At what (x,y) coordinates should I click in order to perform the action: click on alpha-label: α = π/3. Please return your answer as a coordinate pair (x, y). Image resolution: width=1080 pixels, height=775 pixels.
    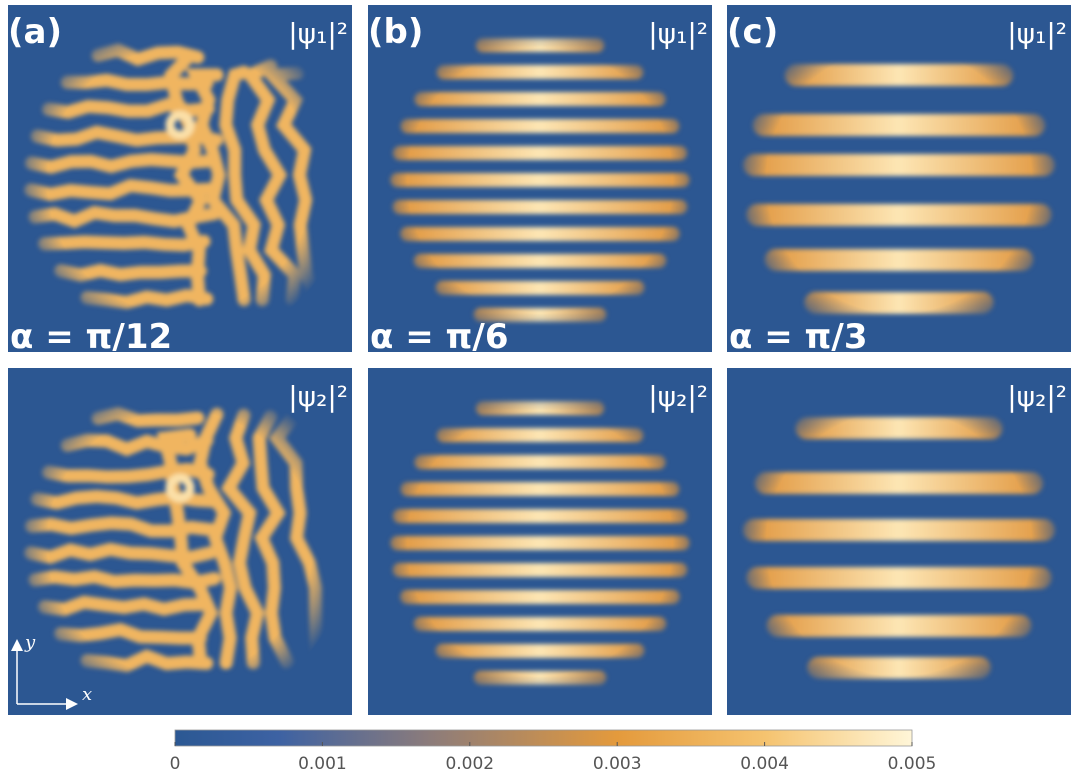
    Looking at the image, I should click on (798, 337).